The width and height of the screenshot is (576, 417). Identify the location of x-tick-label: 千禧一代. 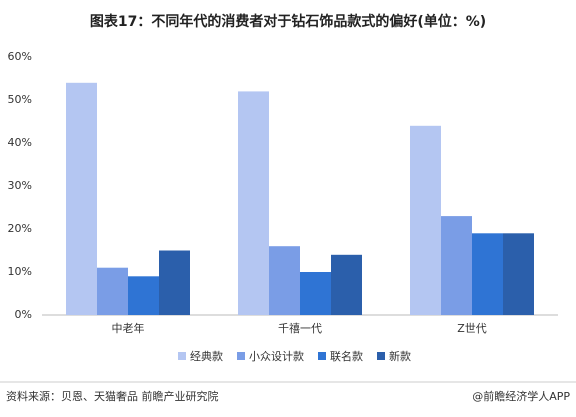
(300, 328).